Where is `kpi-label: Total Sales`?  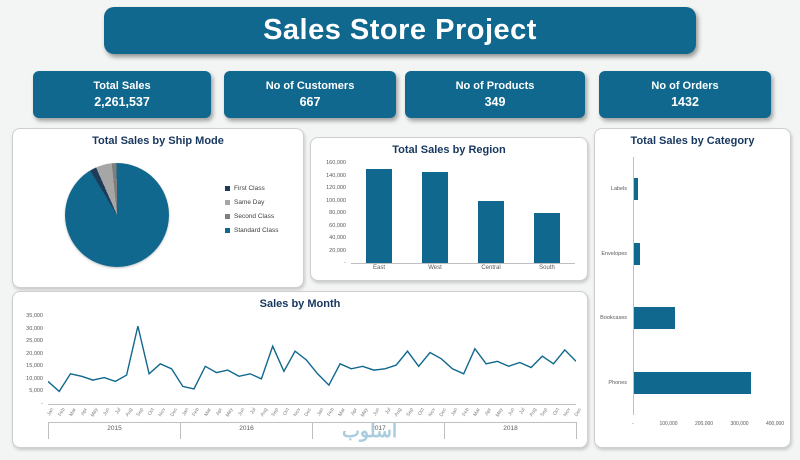
kpi-label: Total Sales is located at coordinates (122, 86).